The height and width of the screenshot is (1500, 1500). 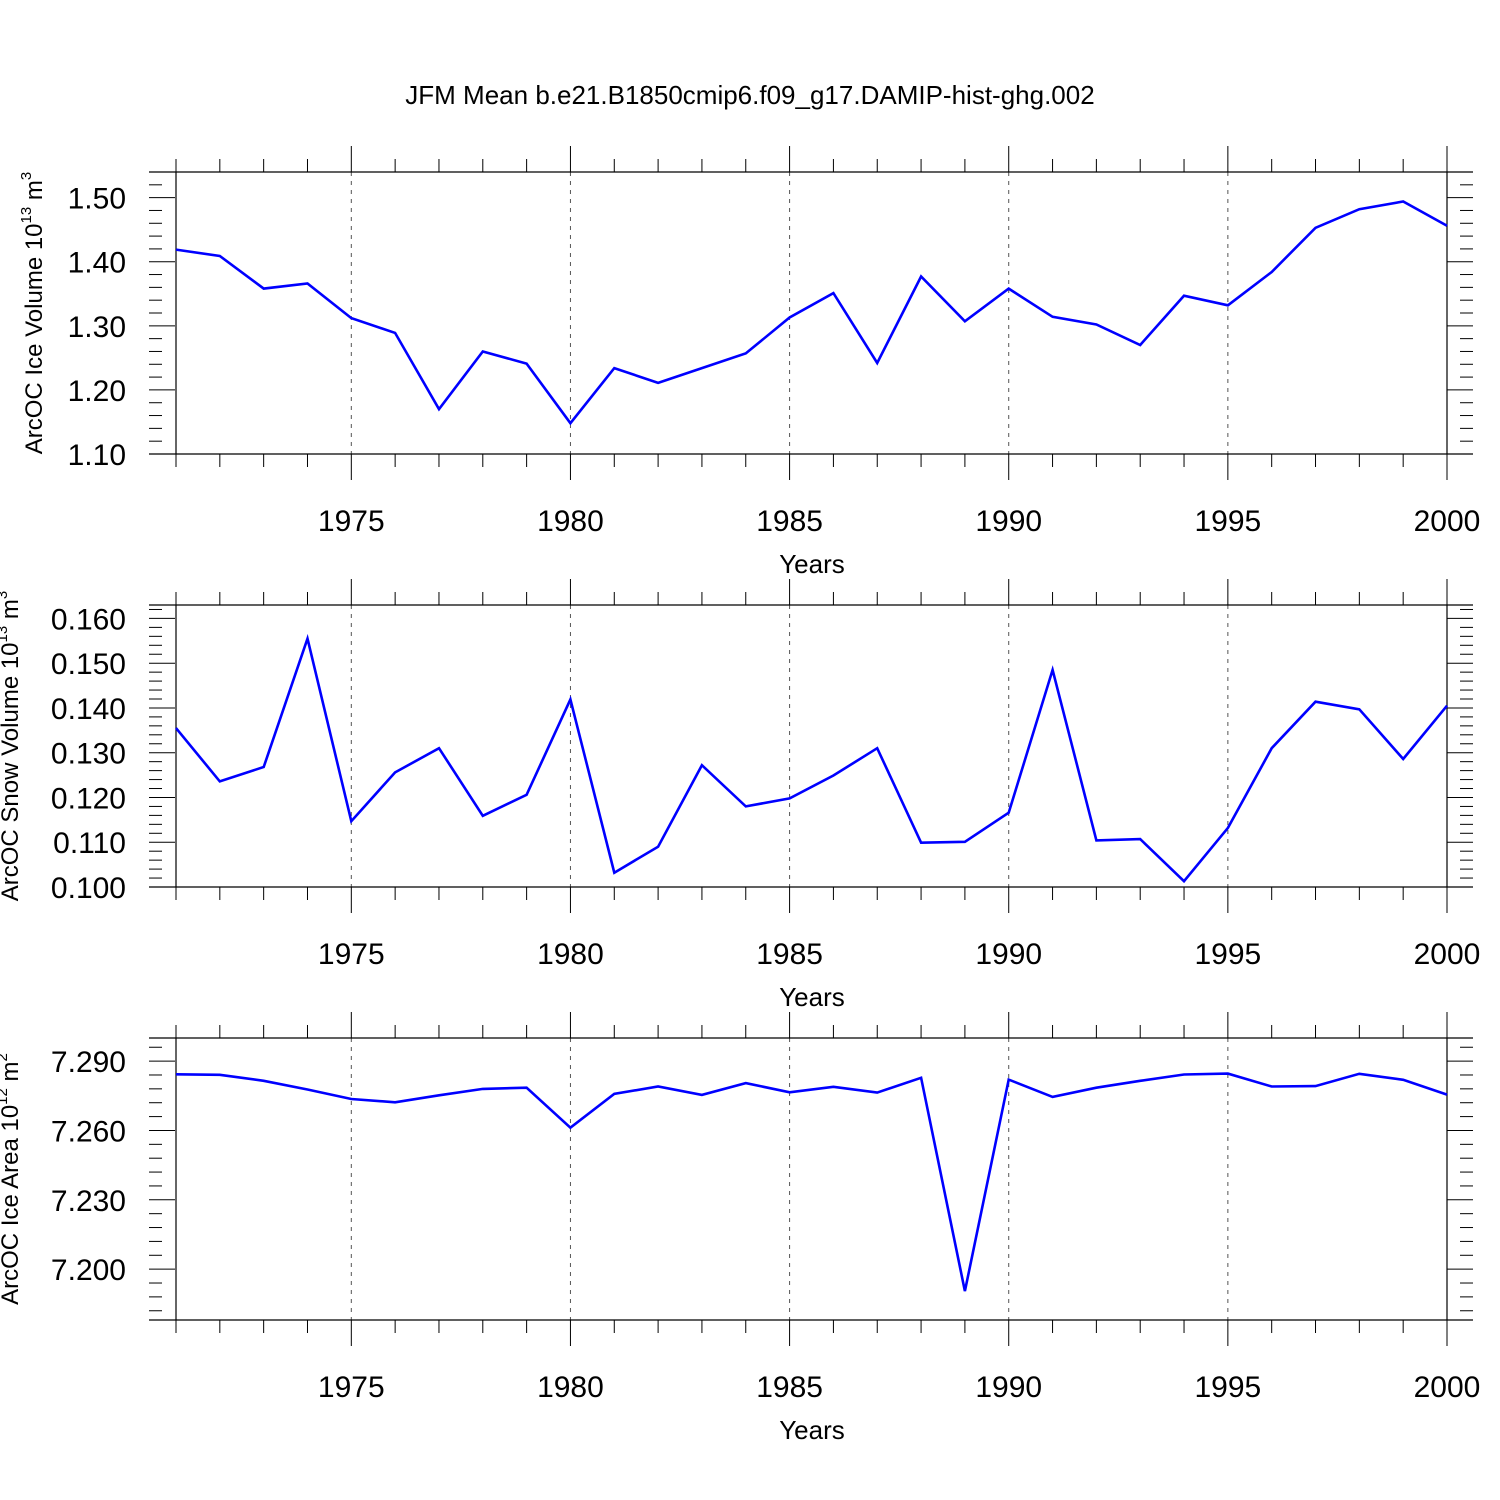 What do you see at coordinates (88, 888) in the screenshot?
I see `y-tick-label: 0.100` at bounding box center [88, 888].